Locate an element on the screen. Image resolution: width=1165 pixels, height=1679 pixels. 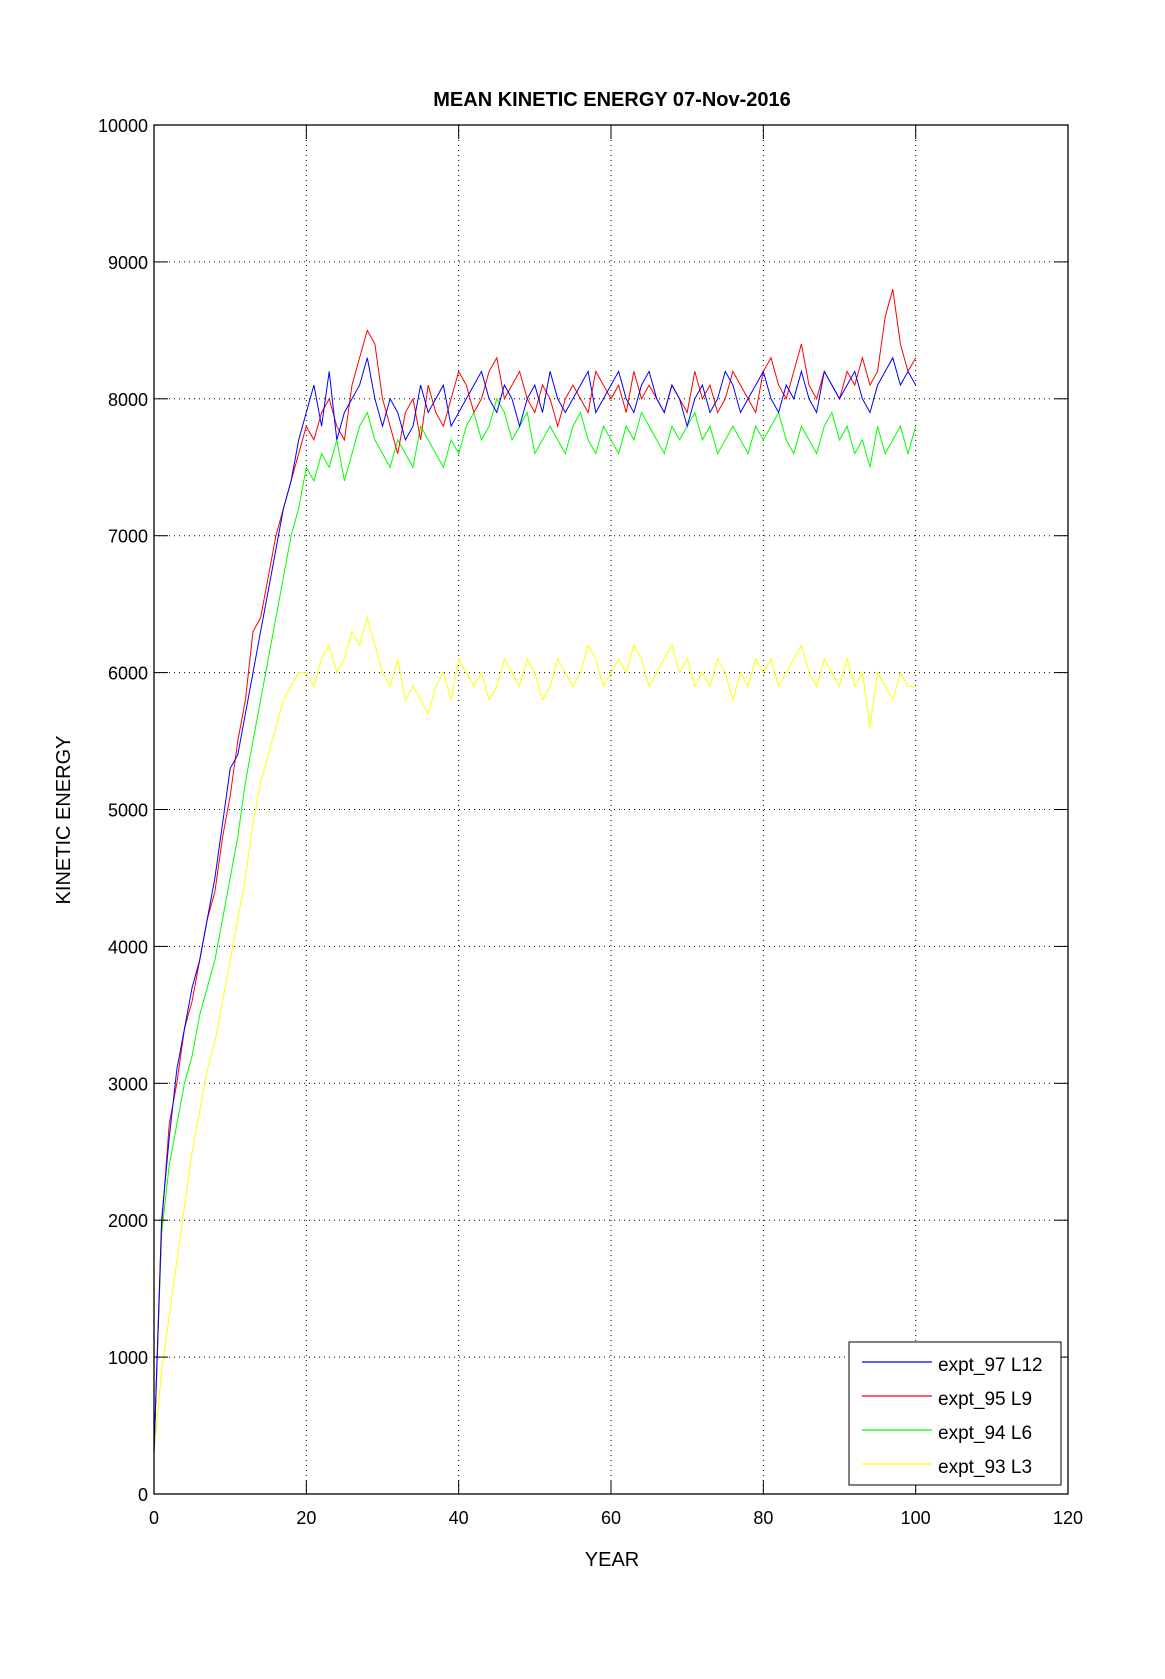
y-tick-label: 3000 is located at coordinates (128, 1084).